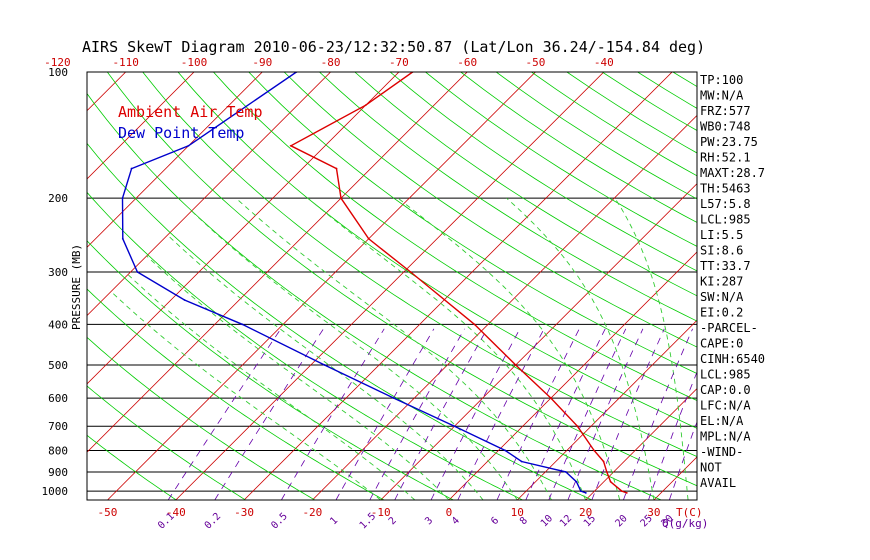 Image resolution: width=870 pixels, height=560 pixels. I want to click on mixing-ratio-label: 12, so click(566, 521).